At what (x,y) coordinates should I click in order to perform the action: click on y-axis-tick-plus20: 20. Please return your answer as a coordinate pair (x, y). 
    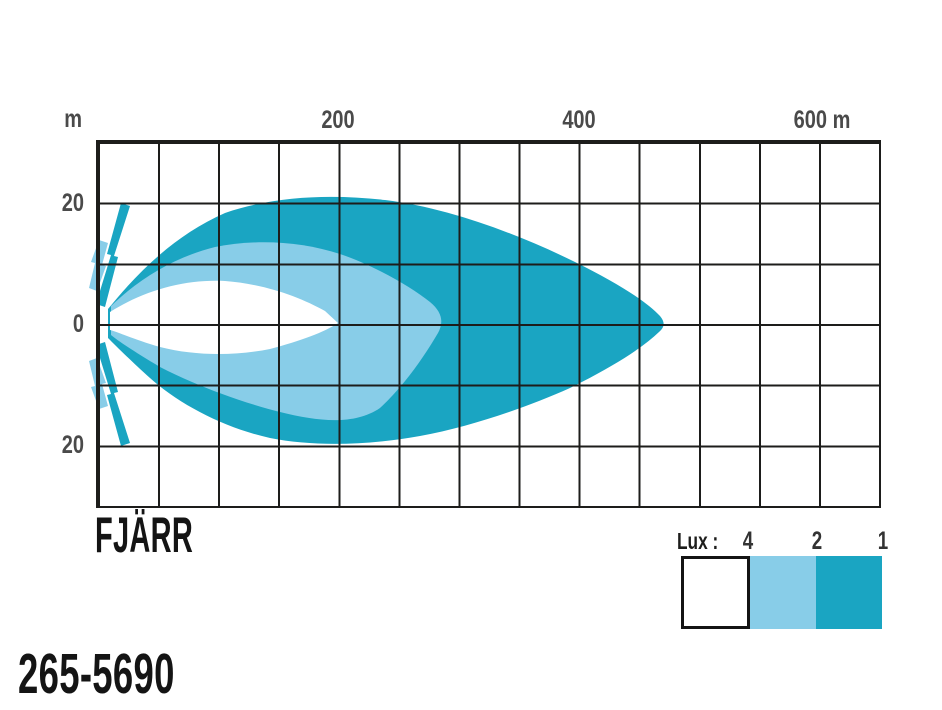
    Looking at the image, I should click on (72, 203).